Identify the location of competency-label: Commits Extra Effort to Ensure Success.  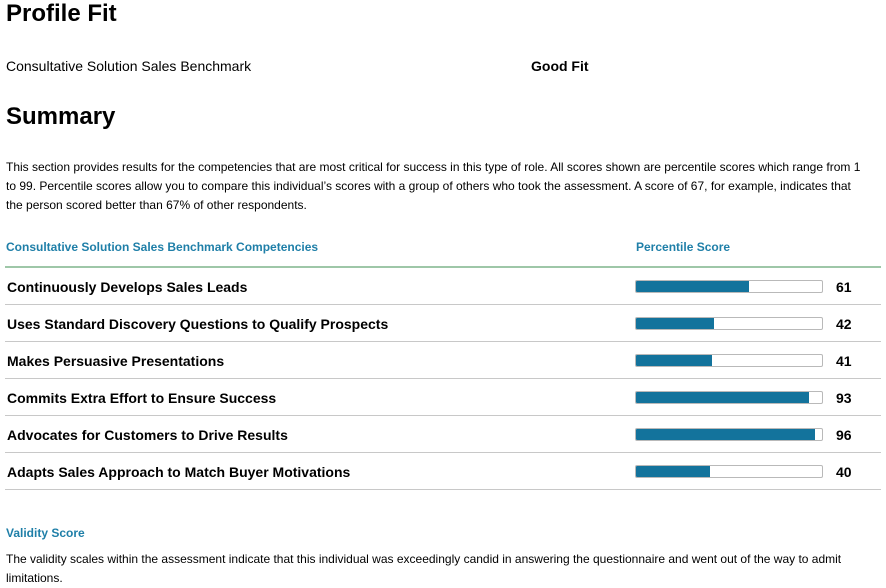
(142, 398).